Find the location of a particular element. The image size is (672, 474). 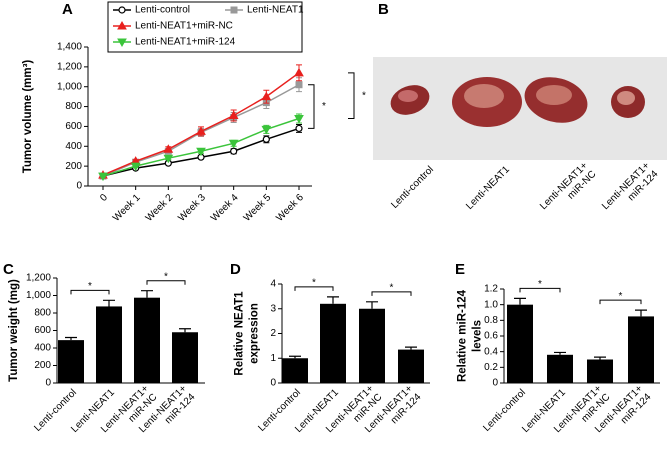

y-axis-label: Relative miR-124 levels is located at coordinates (470, 335).